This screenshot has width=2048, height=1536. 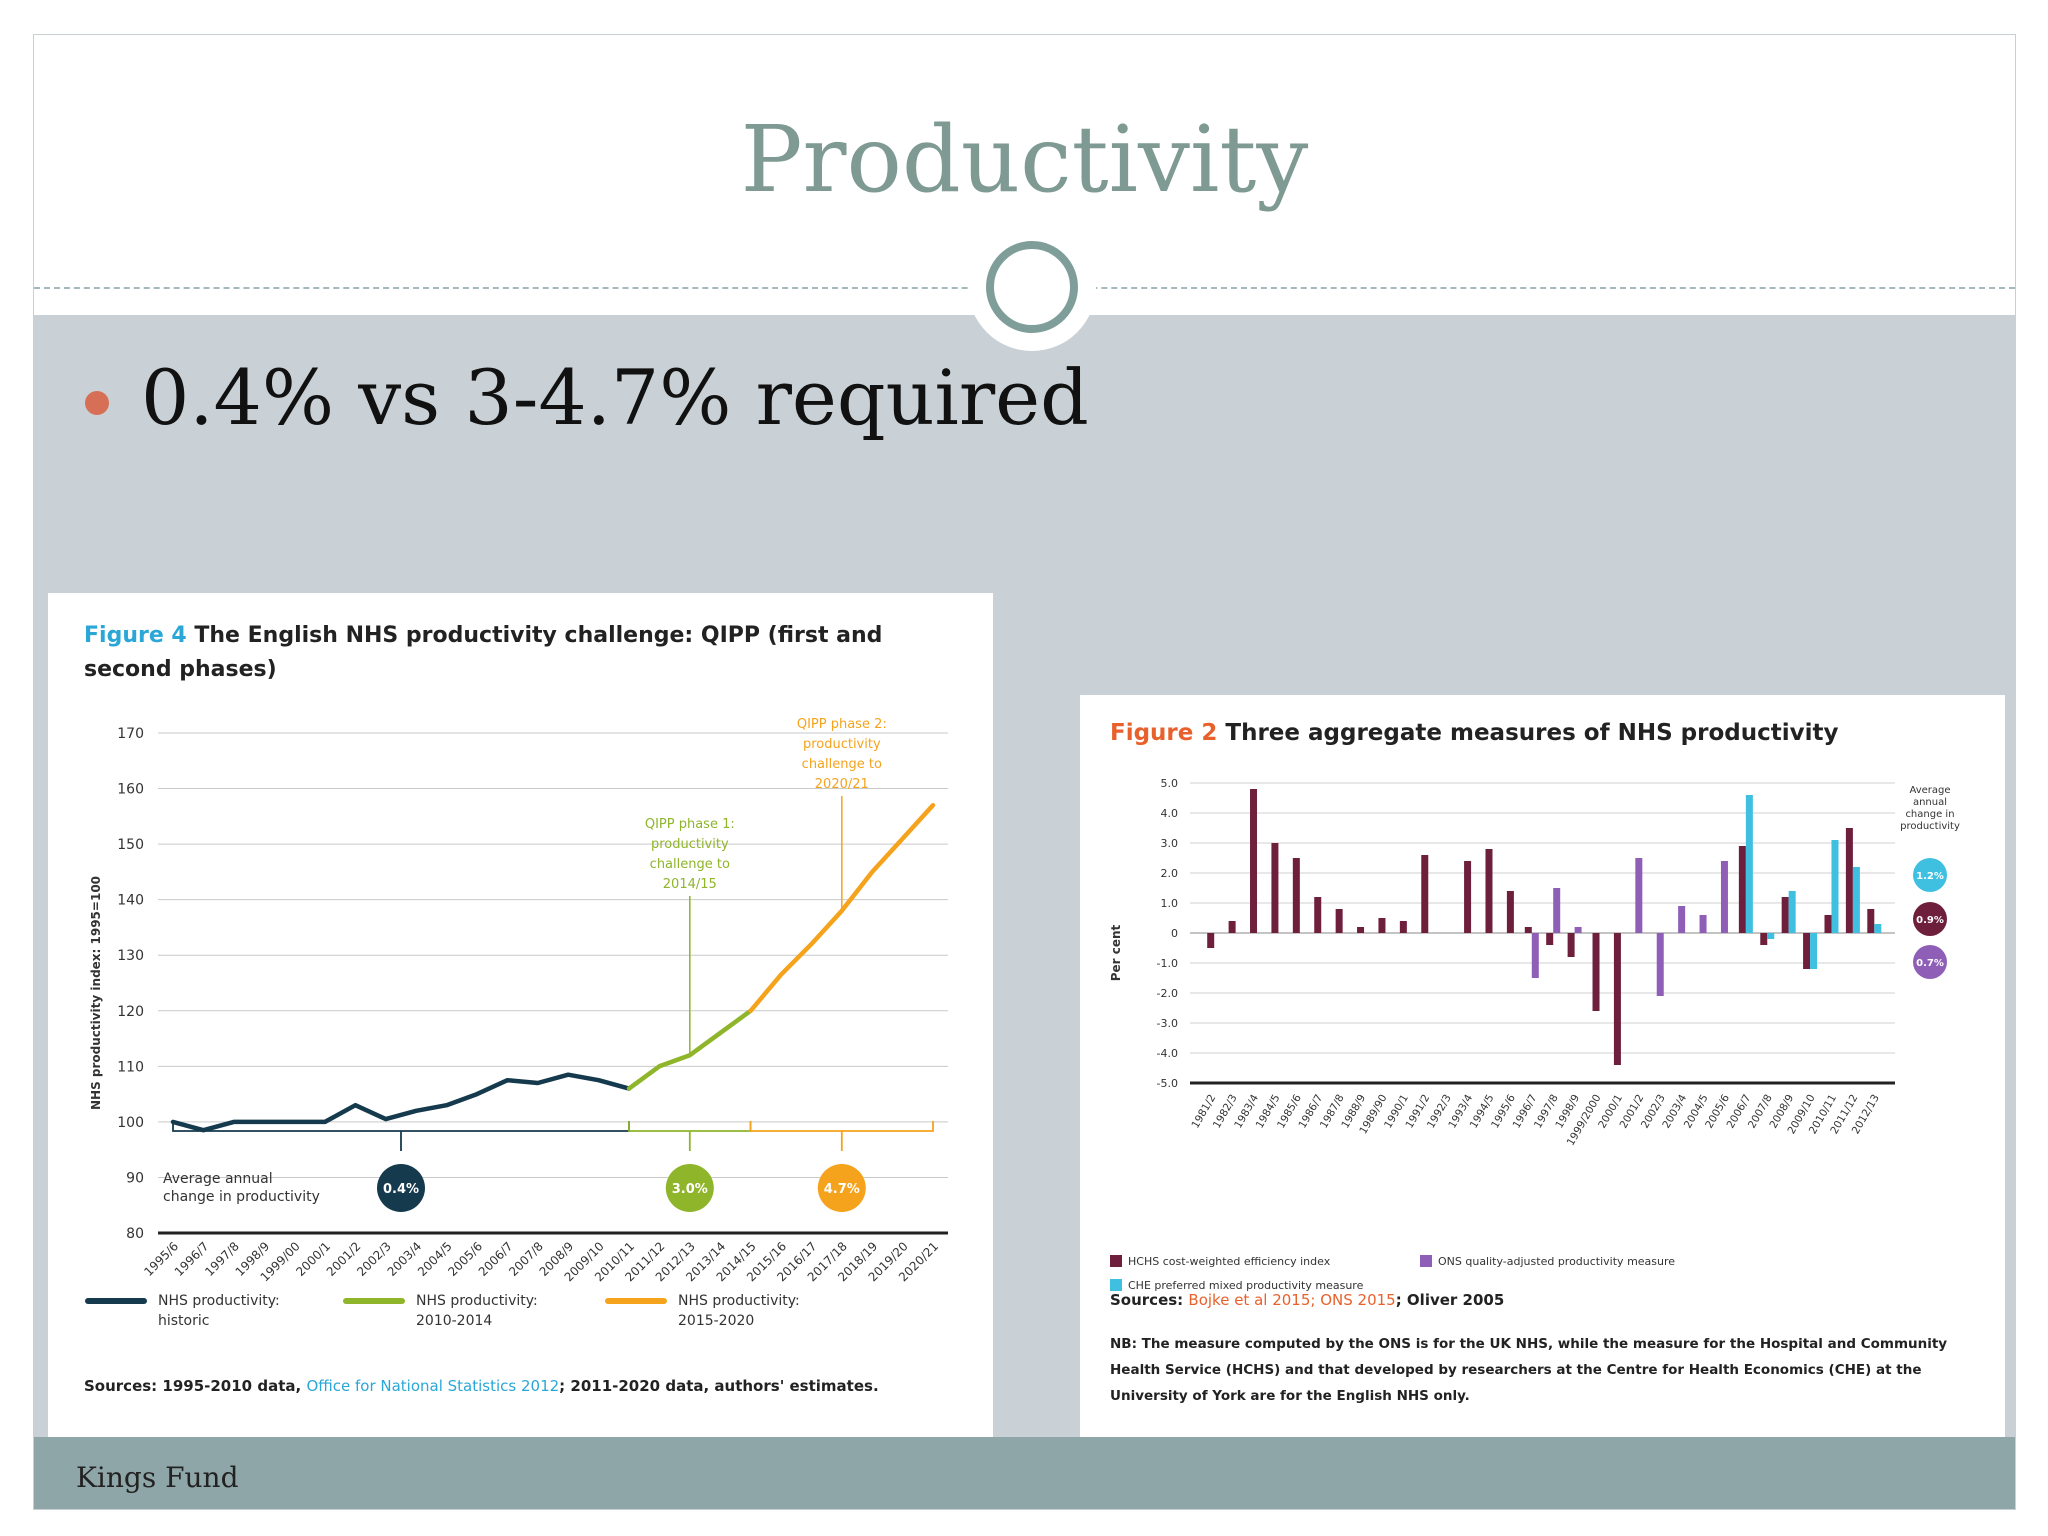 What do you see at coordinates (135, 1234) in the screenshot?
I see `y-tick-label: 80` at bounding box center [135, 1234].